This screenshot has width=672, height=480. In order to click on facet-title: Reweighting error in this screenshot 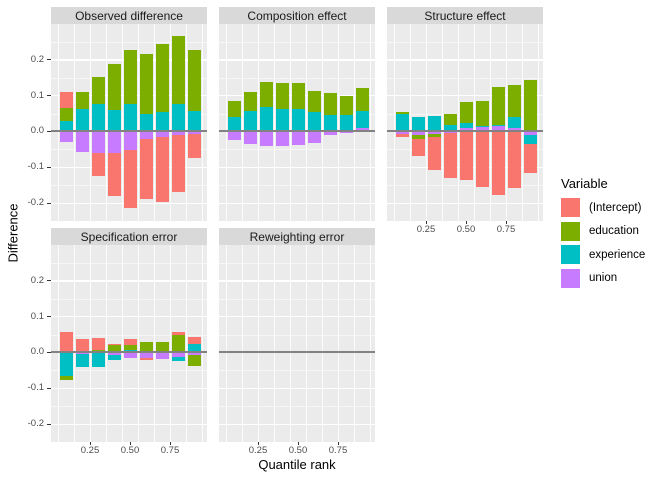, I will do `click(297, 236)`.